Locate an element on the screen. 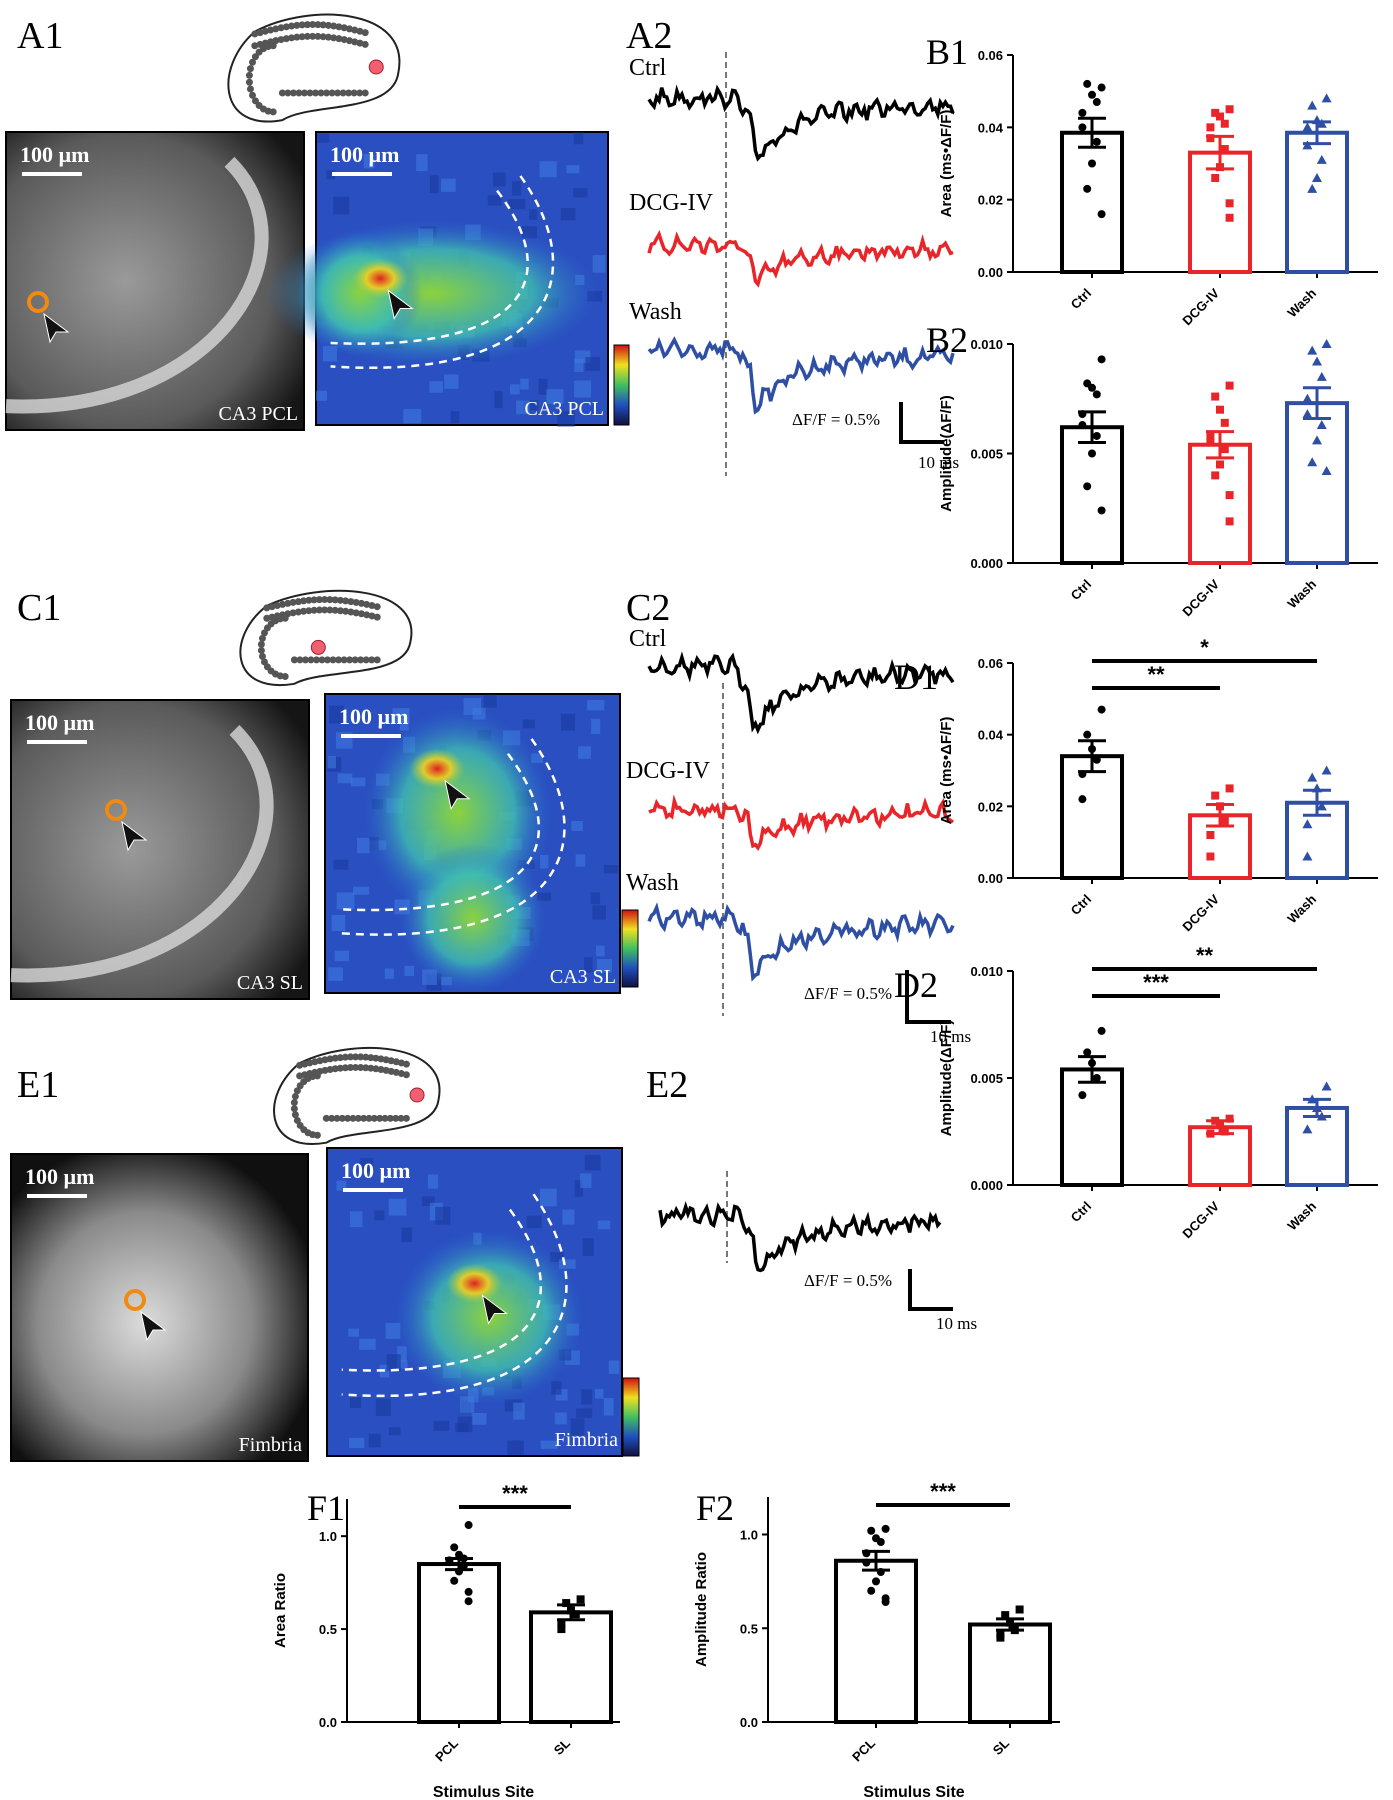  site-label: CA3 SL is located at coordinates (270, 983).